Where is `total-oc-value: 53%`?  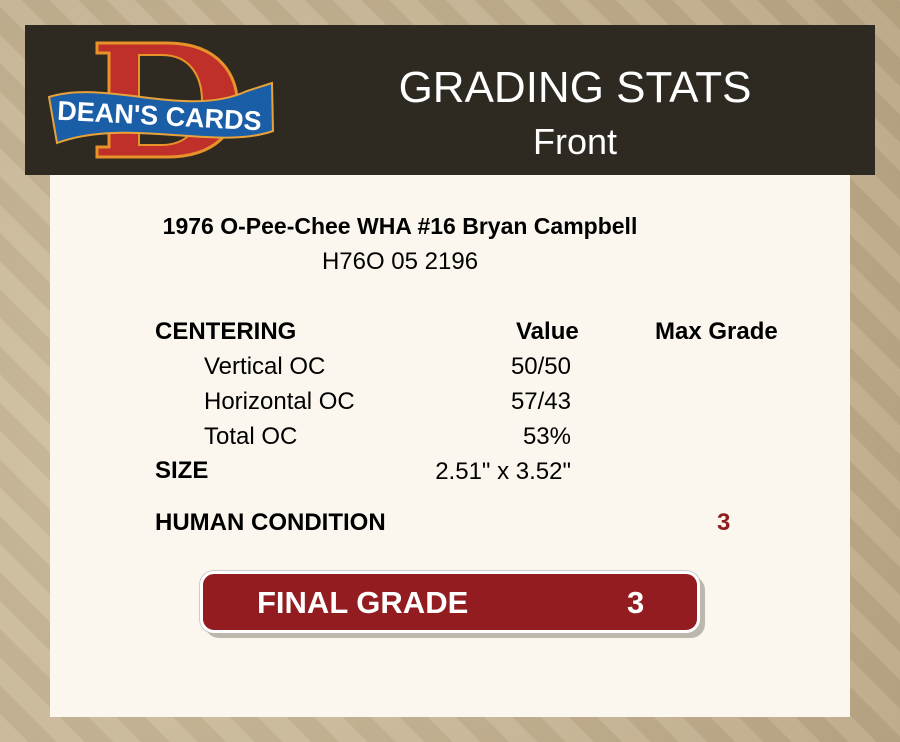 total-oc-value: 53% is located at coordinates (546, 436).